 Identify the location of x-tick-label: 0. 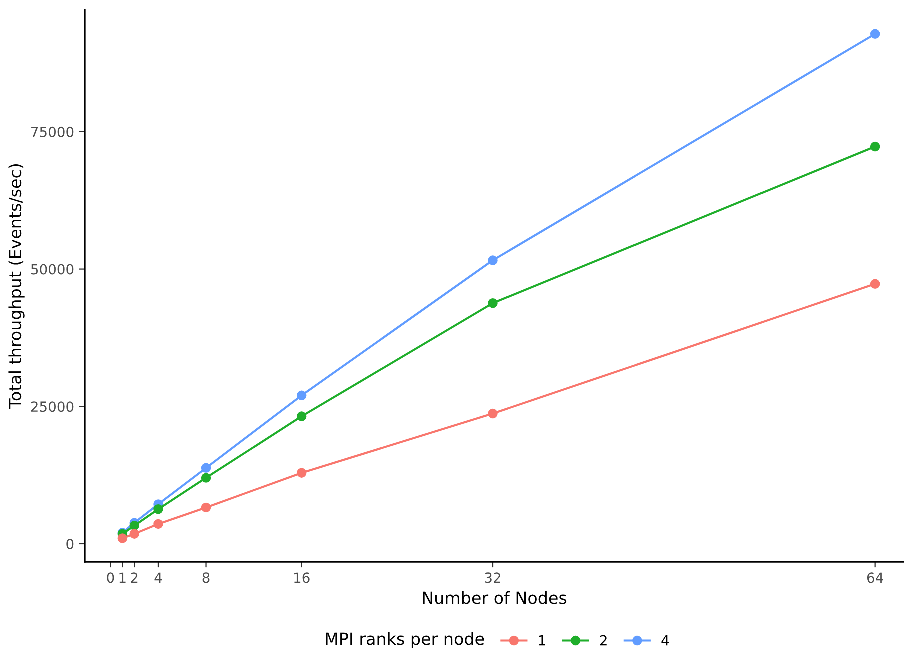
(110, 578).